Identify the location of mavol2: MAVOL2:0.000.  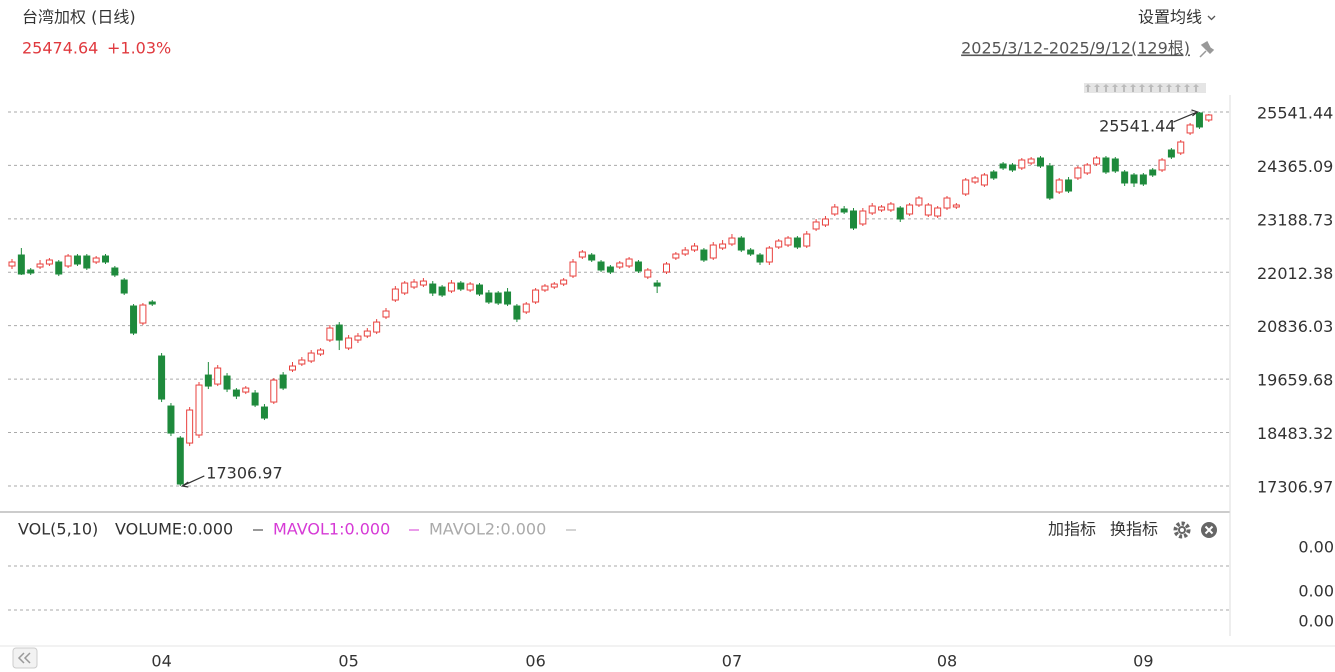
(487, 529).